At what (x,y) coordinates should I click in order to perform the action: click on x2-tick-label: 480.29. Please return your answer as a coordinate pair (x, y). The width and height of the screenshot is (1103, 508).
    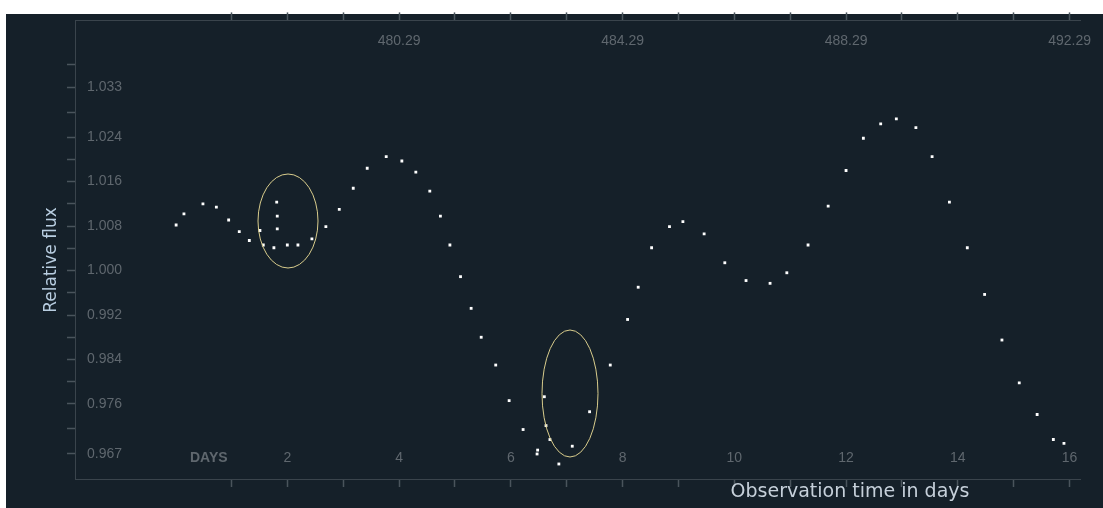
    Looking at the image, I should click on (399, 39).